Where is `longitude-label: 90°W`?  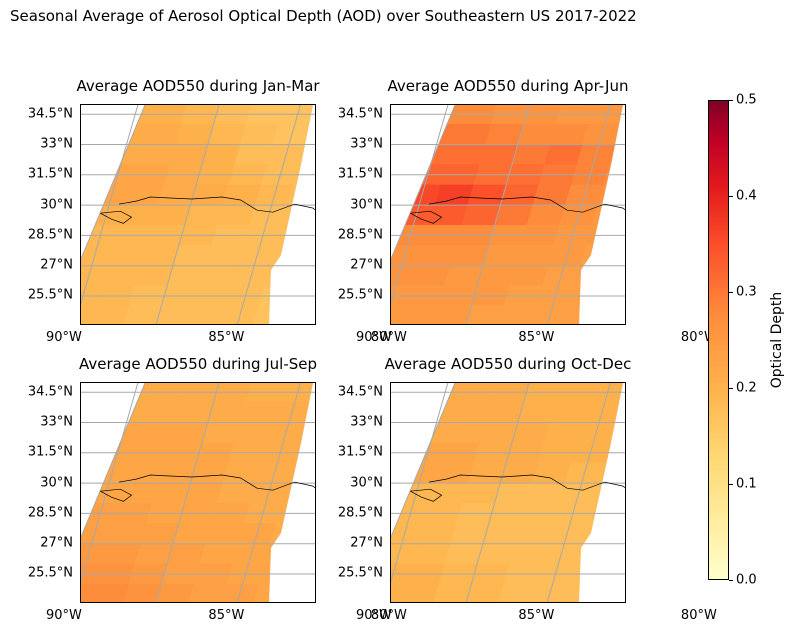 longitude-label: 90°W is located at coordinates (63, 337).